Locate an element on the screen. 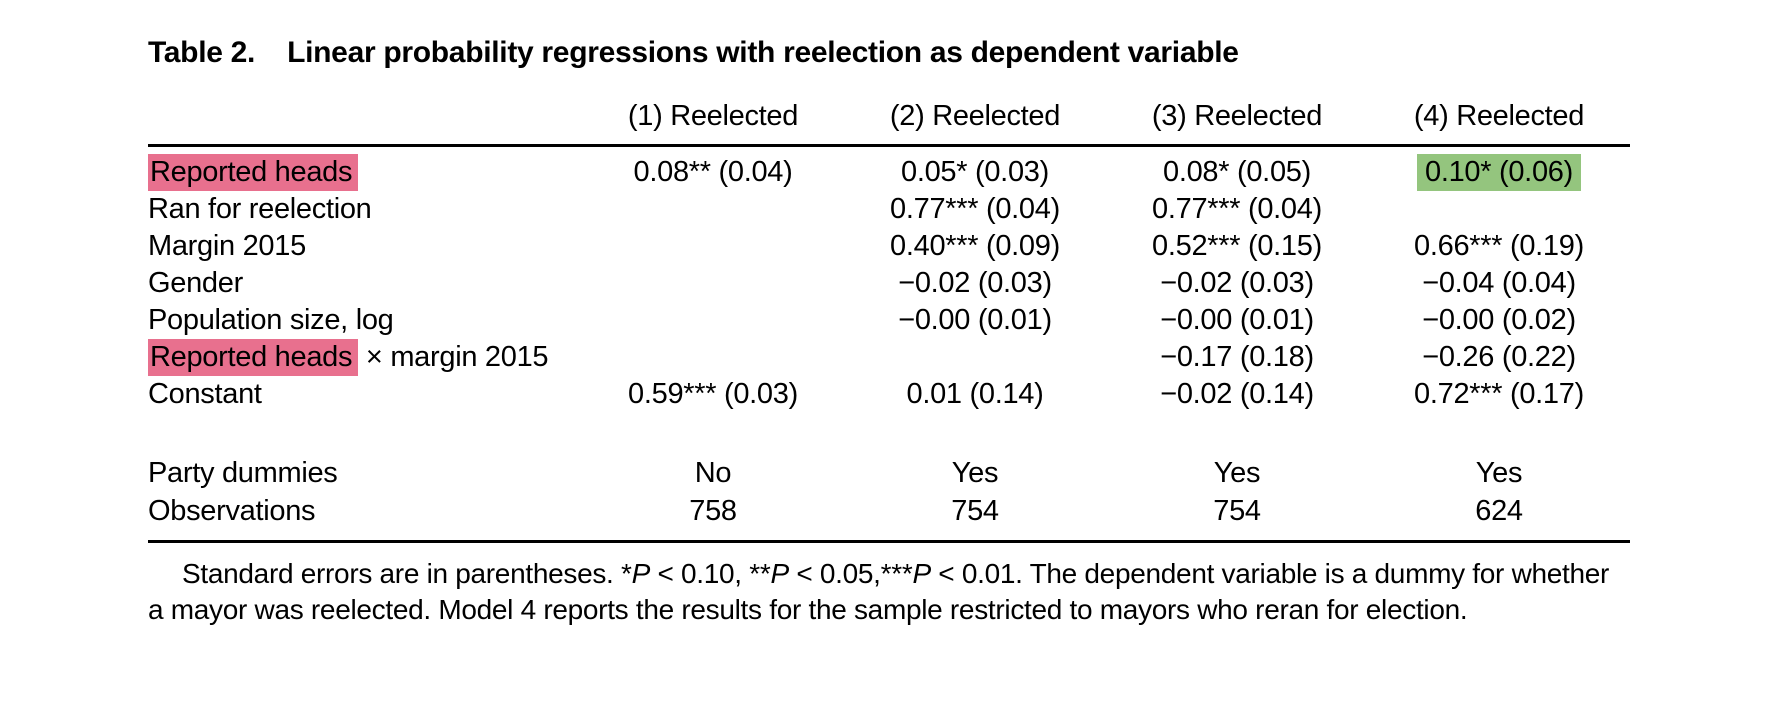 The image size is (1768, 724). cell-text: 0.72*** (0.17) is located at coordinates (1499, 394).